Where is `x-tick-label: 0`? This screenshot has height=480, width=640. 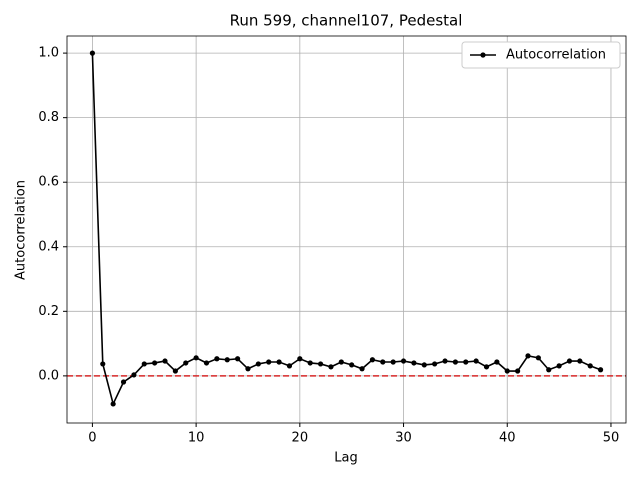 x-tick-label: 0 is located at coordinates (92, 438).